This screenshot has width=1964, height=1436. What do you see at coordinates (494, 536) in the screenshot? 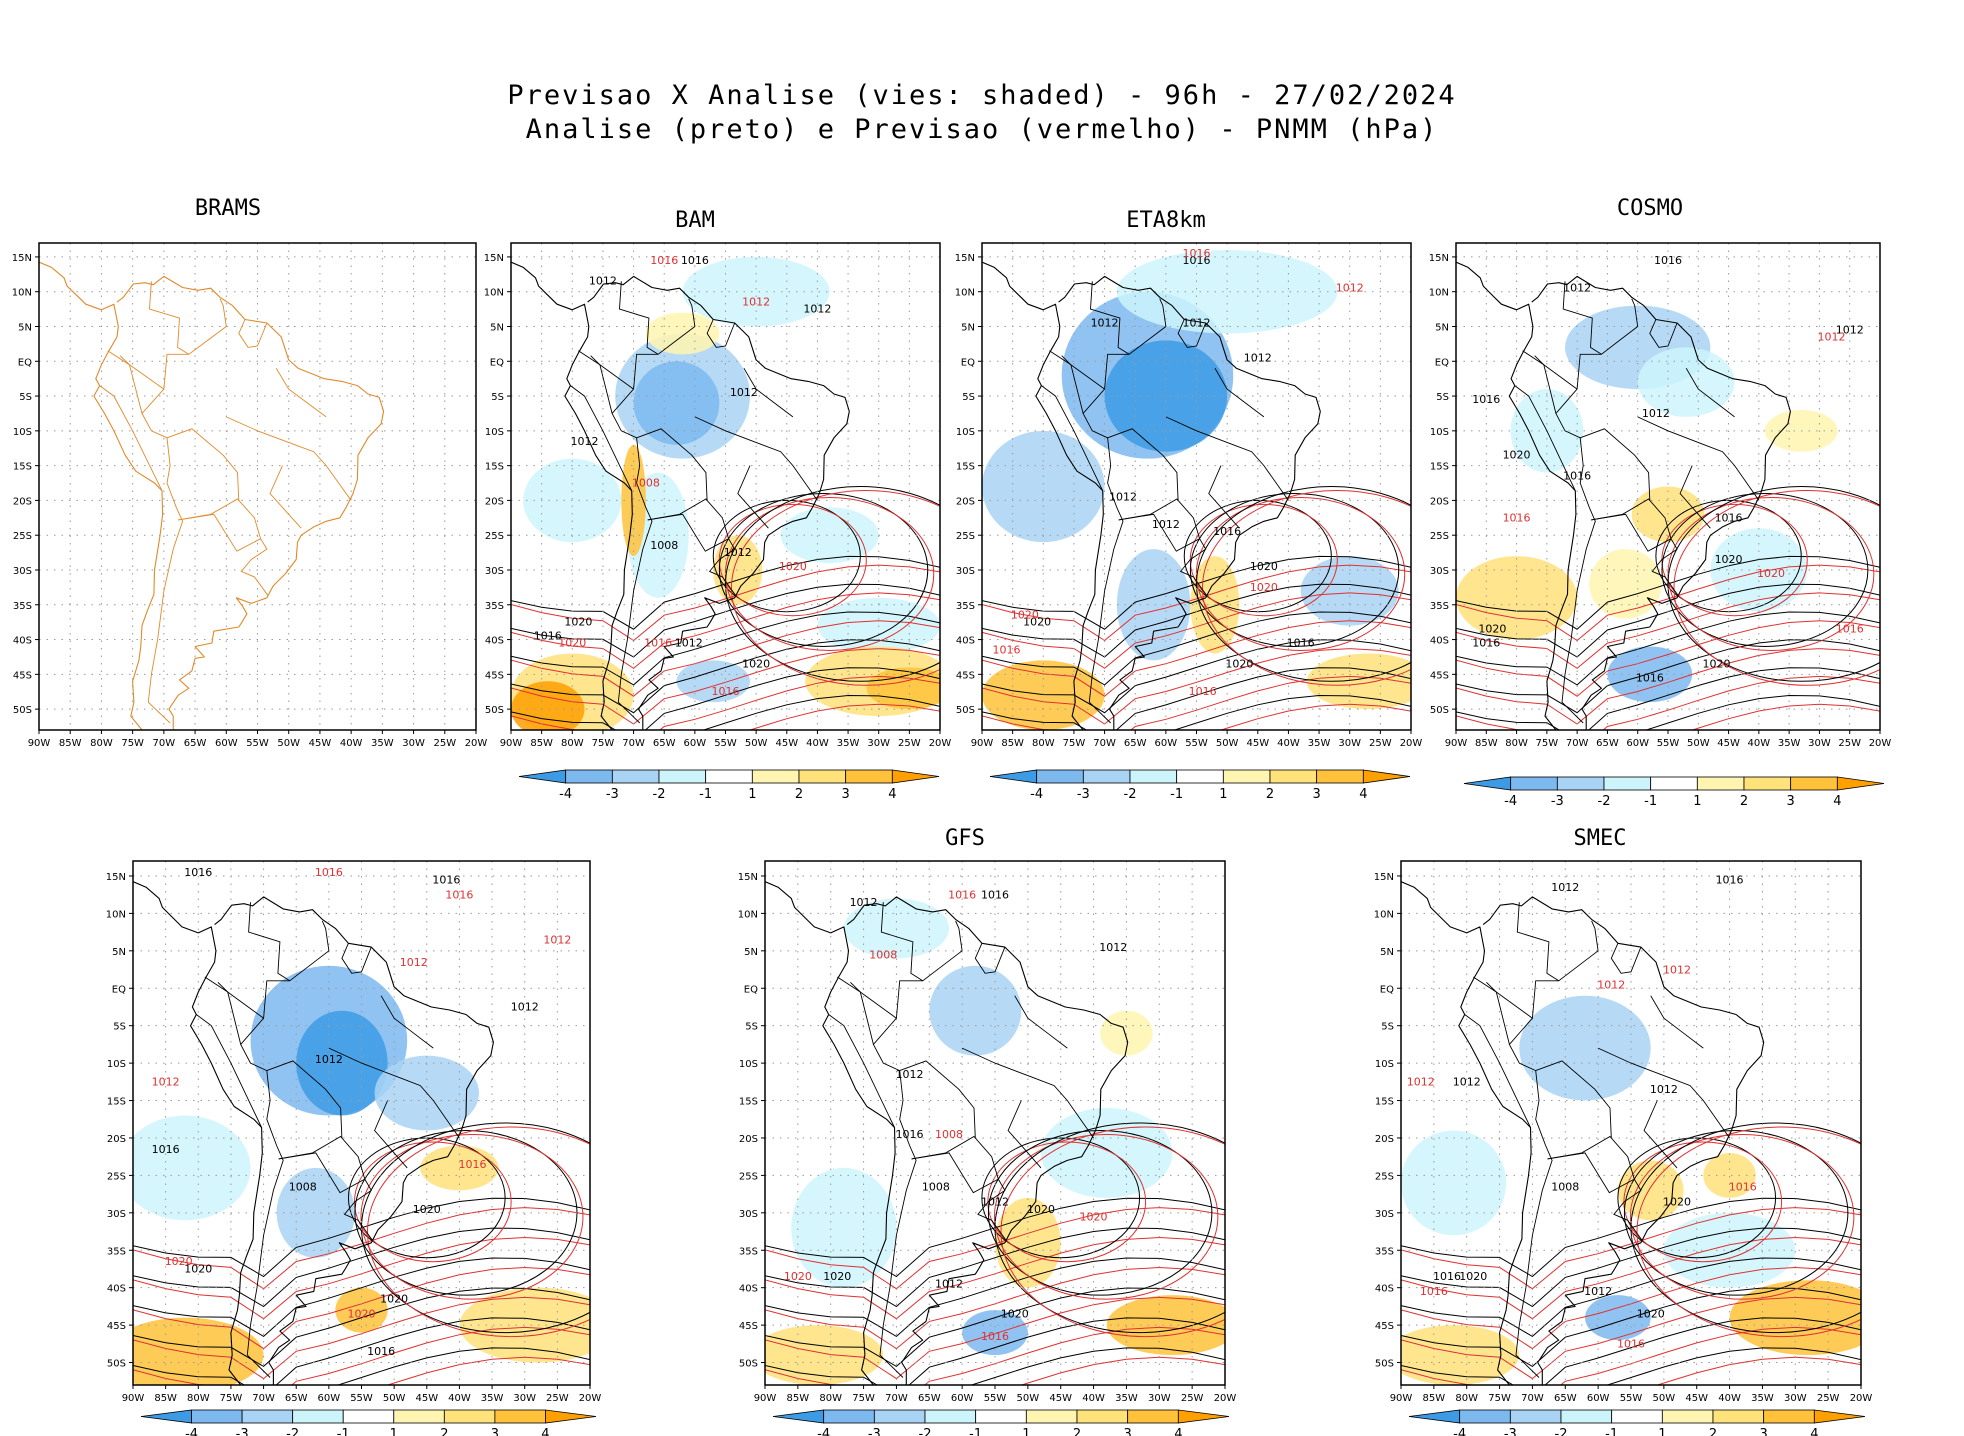
I see `lat-tick-label: 25S` at bounding box center [494, 536].